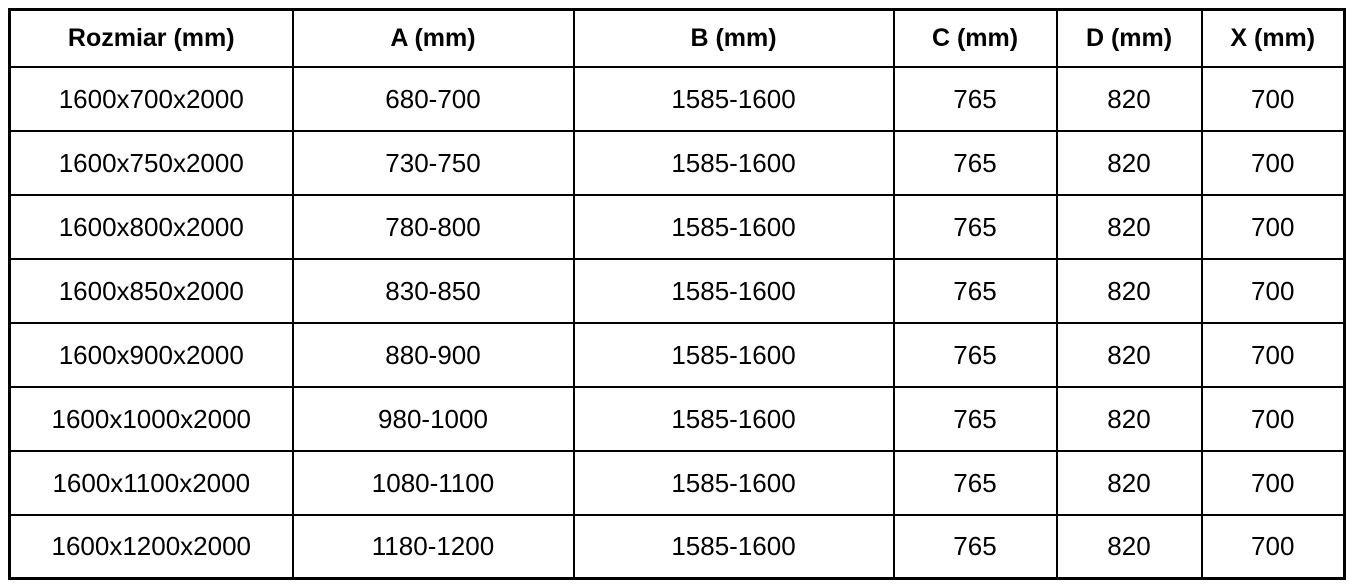 Image resolution: width=1351 pixels, height=587 pixels. Describe the element at coordinates (1129, 38) in the screenshot. I see `column-header-d: D (mm)` at that location.